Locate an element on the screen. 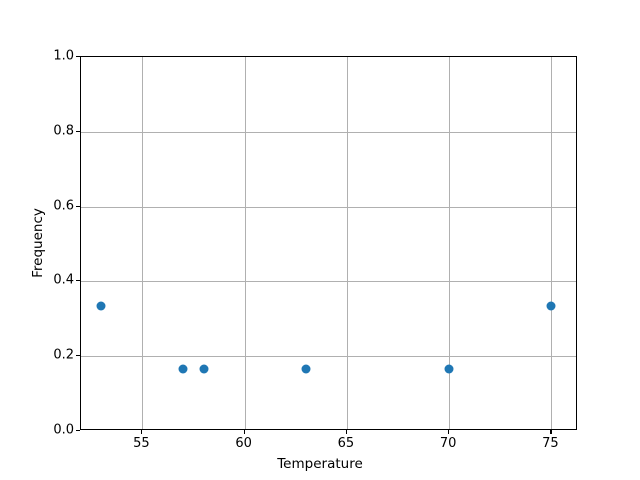 This screenshot has height=480, width=640. y-tick-label: 0.0 is located at coordinates (63, 430).